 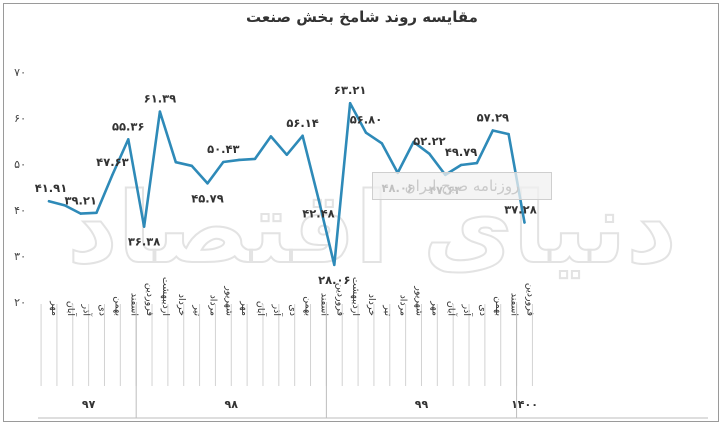 I want to click on year-label: ۹۸, so click(x=232, y=404).